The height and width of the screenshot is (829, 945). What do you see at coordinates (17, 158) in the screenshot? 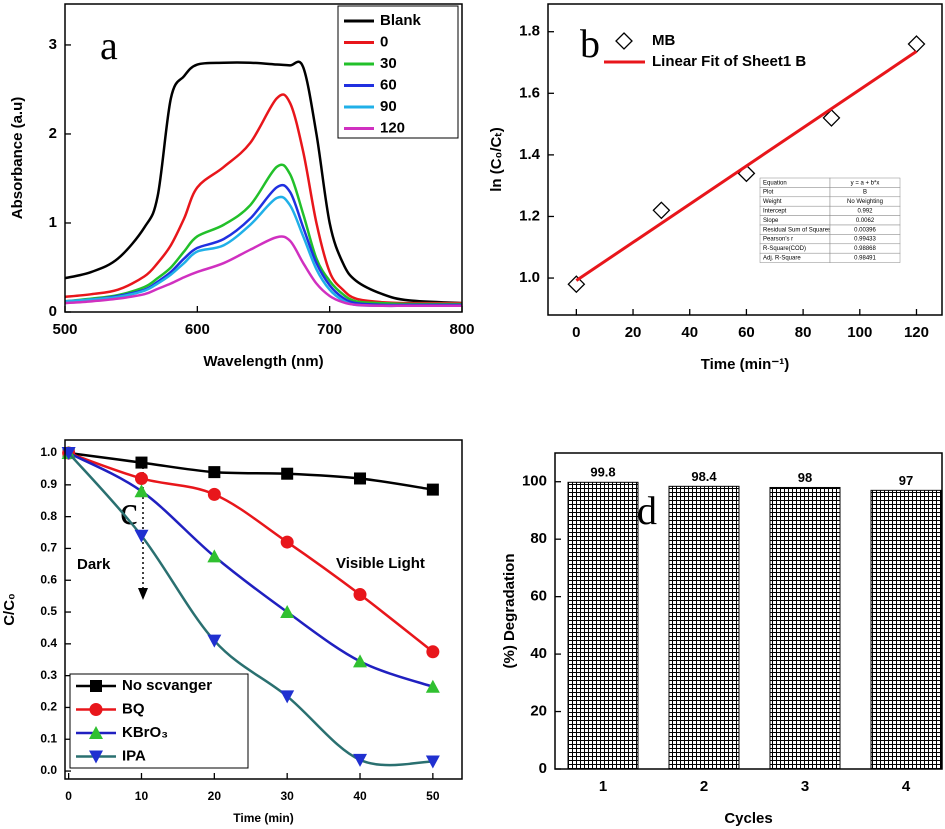
I see `y-axis-title: Absorbance (a.u)` at bounding box center [17, 158].